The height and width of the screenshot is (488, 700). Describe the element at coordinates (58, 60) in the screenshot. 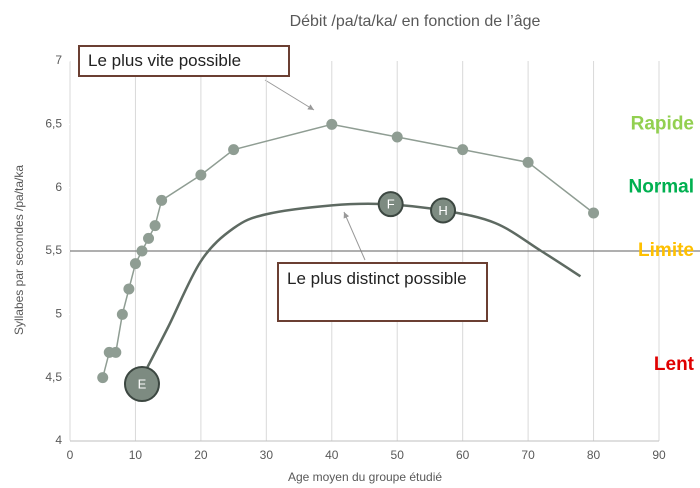

I see `y-tick-label: 7` at that location.